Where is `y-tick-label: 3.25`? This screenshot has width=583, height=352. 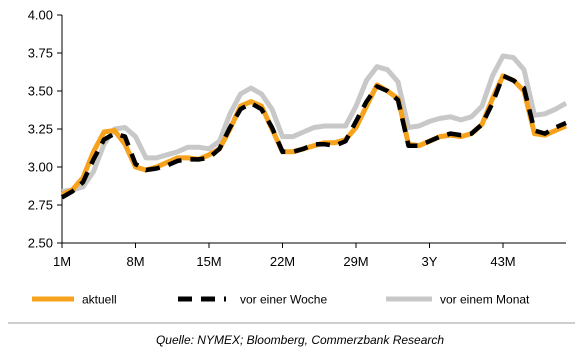 y-tick-label: 3.25 is located at coordinates (40, 129).